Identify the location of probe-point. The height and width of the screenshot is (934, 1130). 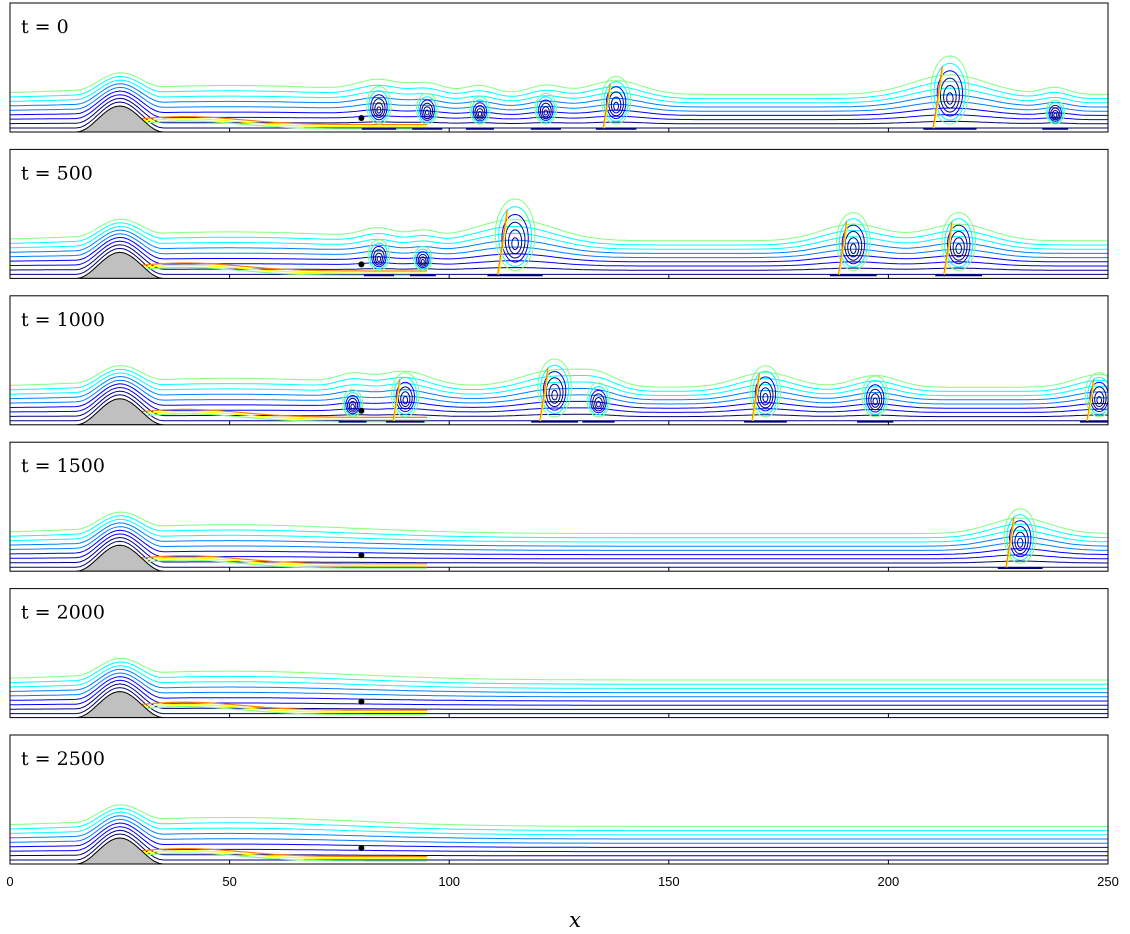
(361, 848).